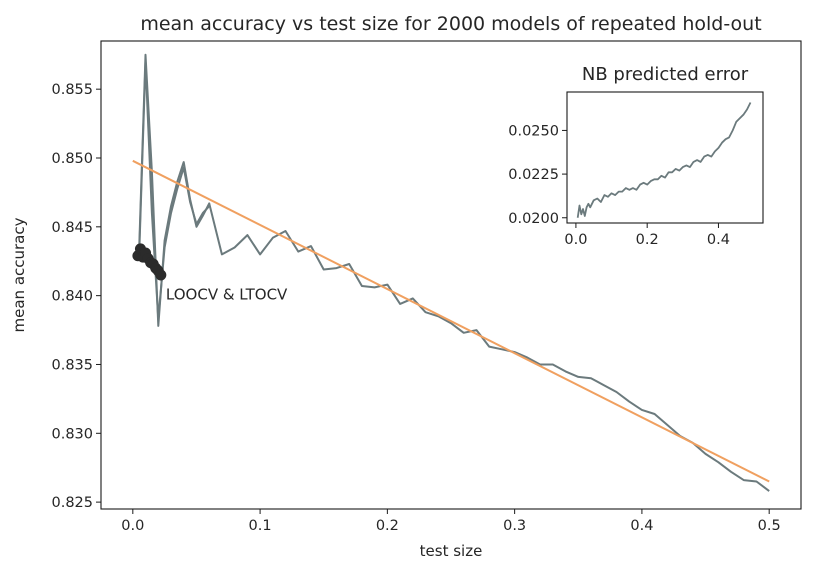 The image size is (816, 574). I want to click on inset-y-tick-label: 0.0200, so click(533, 219).